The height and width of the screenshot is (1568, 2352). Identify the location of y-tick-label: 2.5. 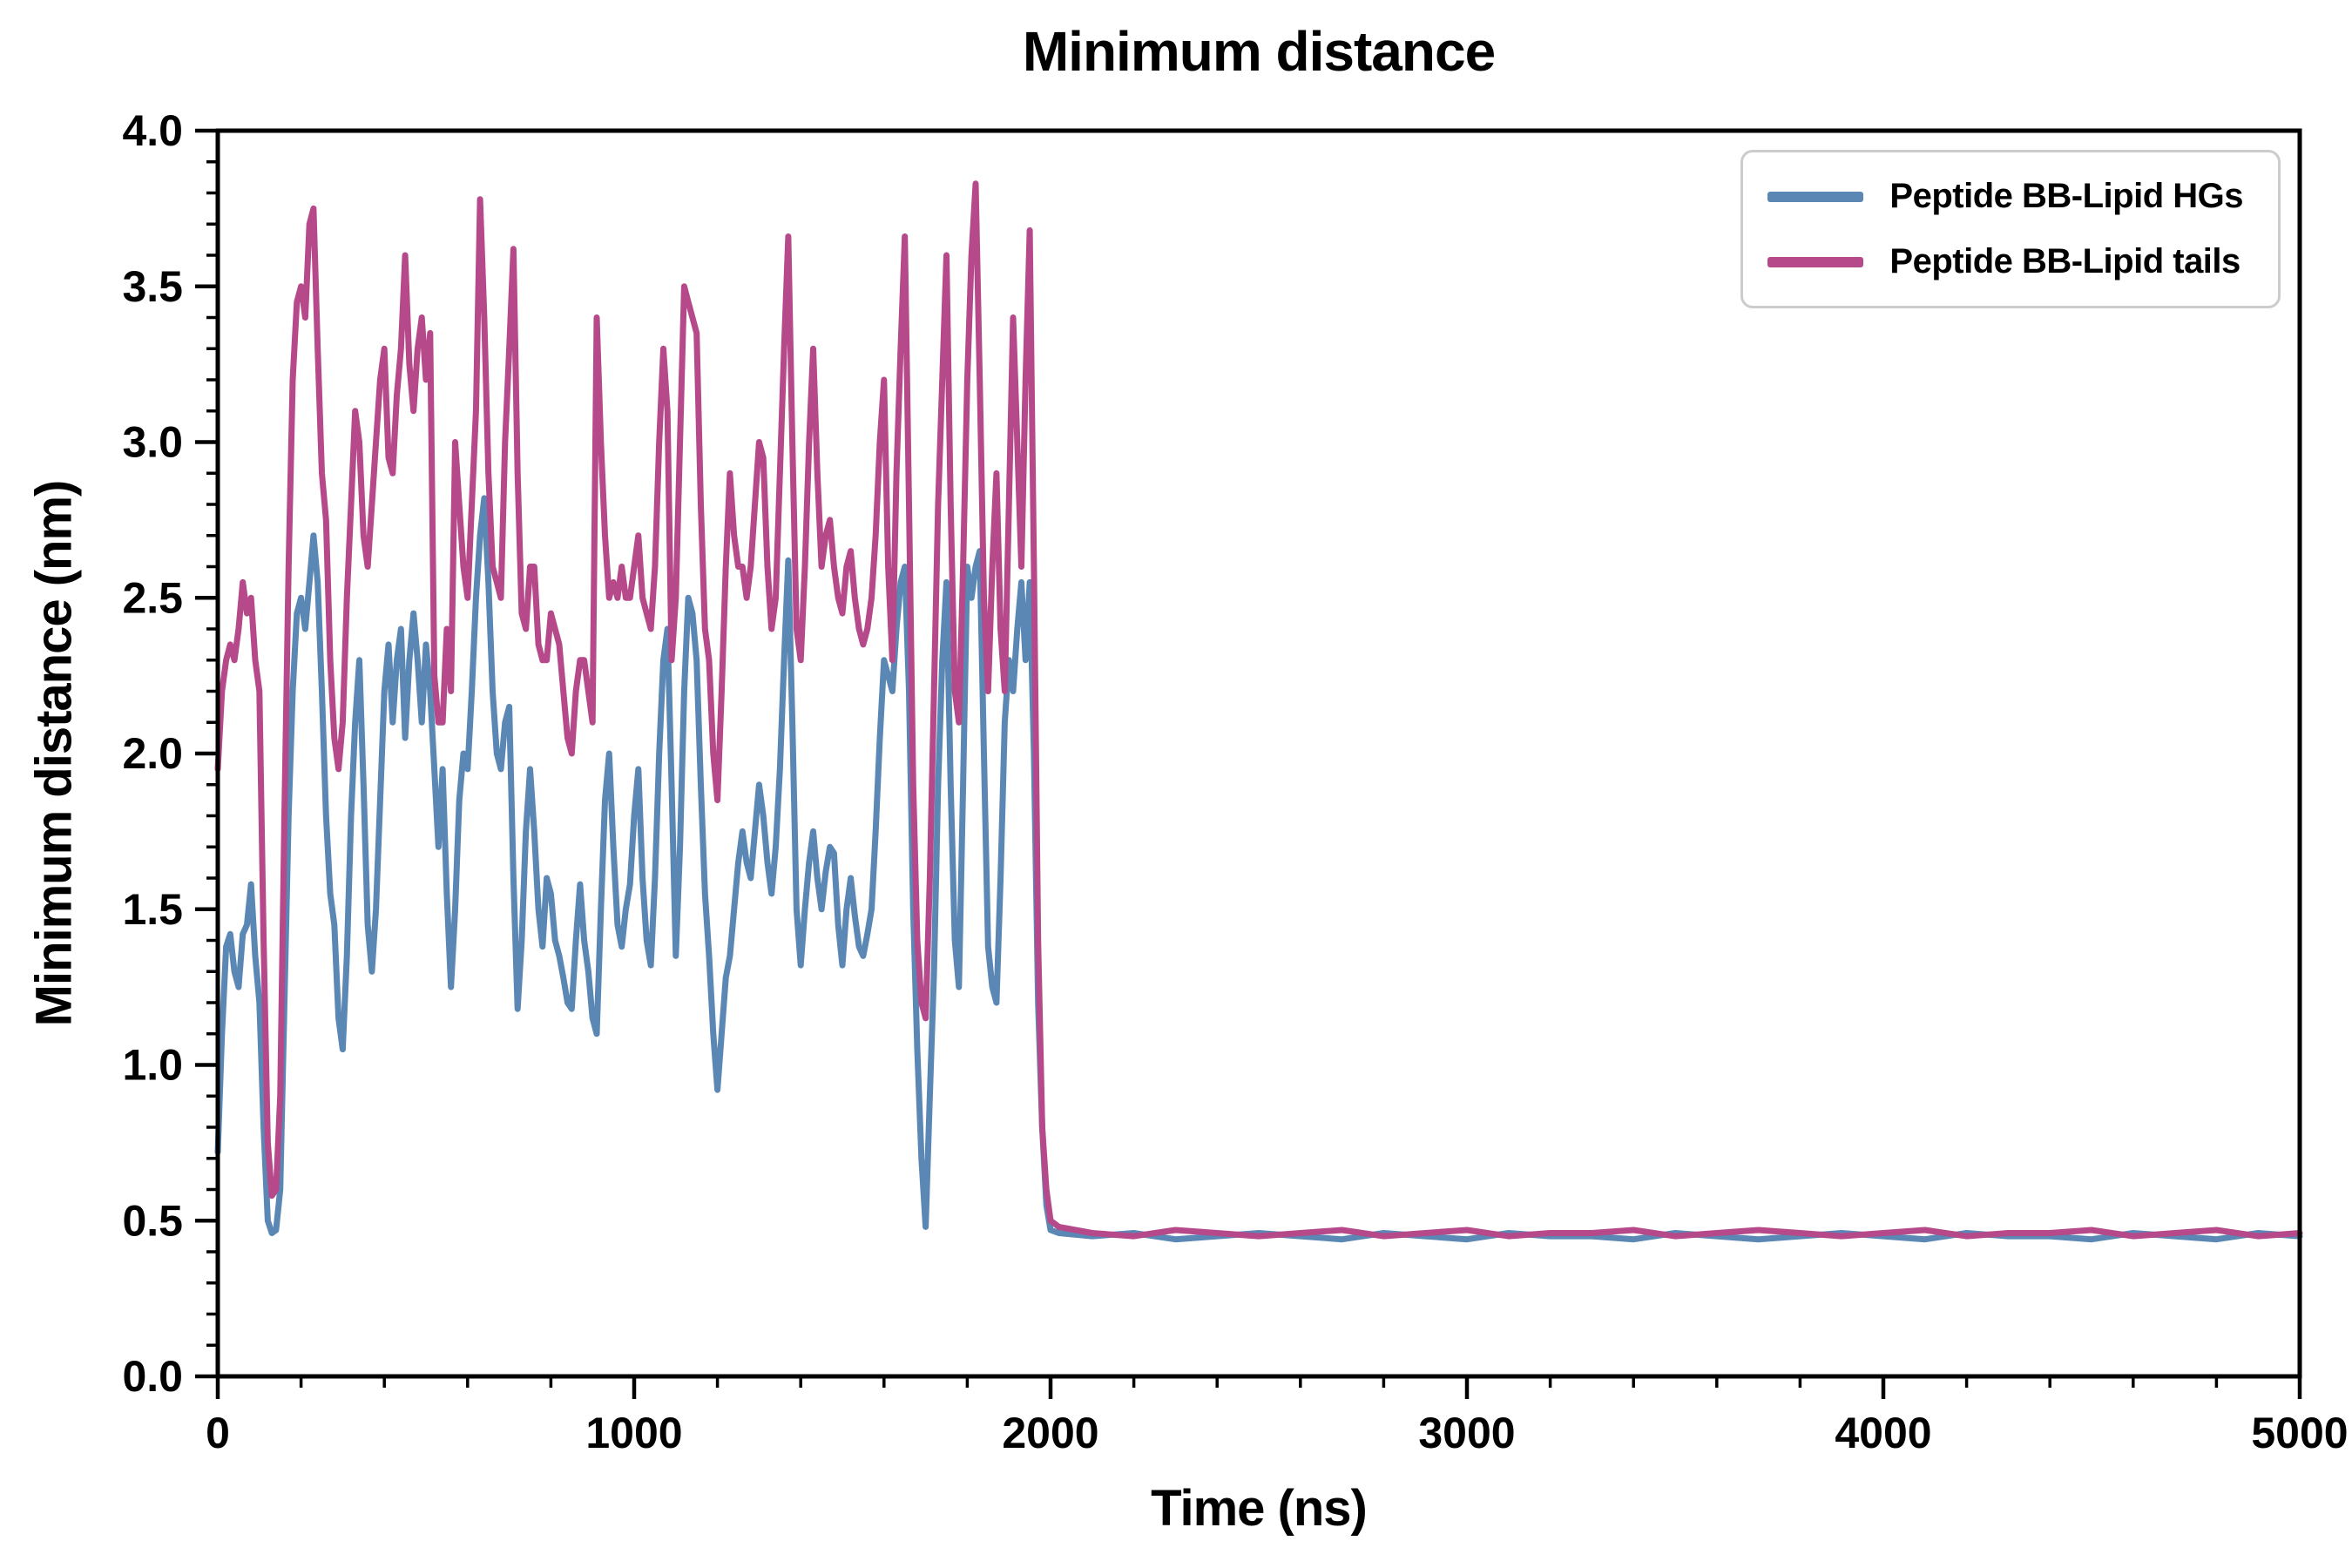
(152, 597).